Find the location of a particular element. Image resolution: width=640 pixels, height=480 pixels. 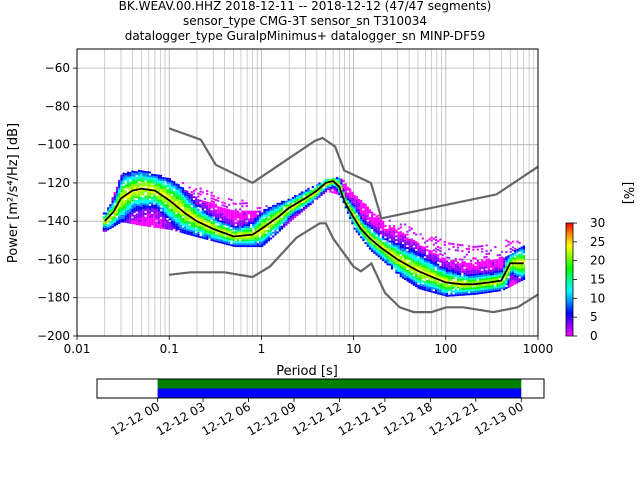

timeline-frame is located at coordinates (320, 388).